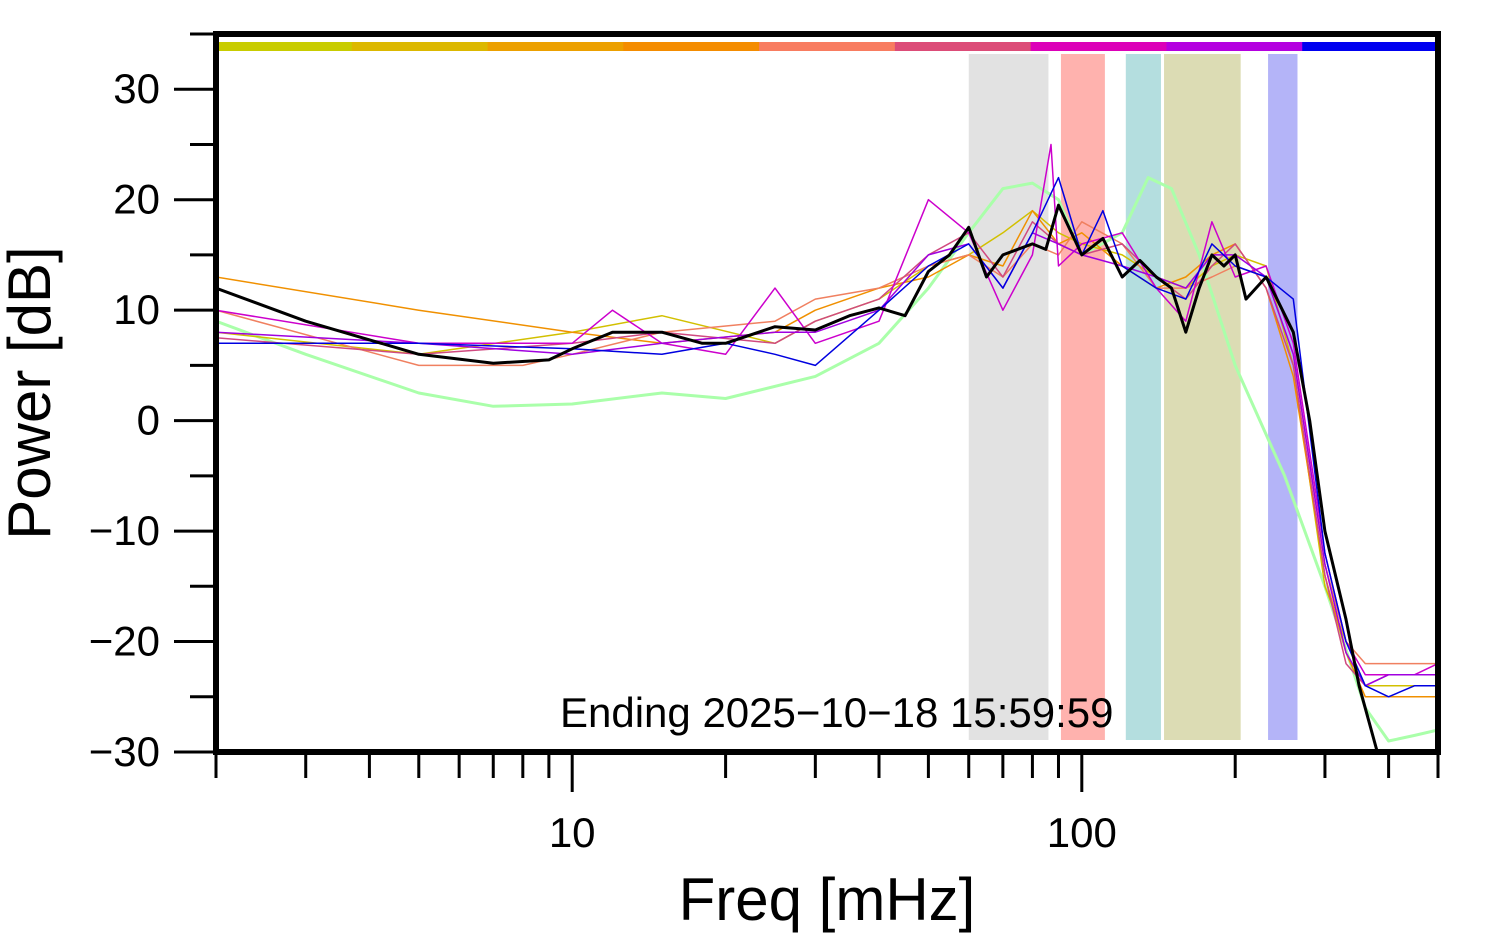 The height and width of the screenshot is (952, 1494). What do you see at coordinates (837, 712) in the screenshot?
I see `timestamp-annotation: Ending 2025−10−18 15:59:59` at bounding box center [837, 712].